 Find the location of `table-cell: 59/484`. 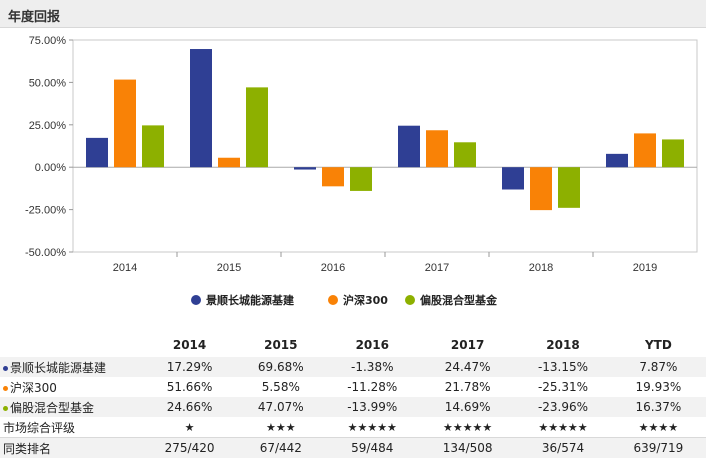

table-cell: 59/484 is located at coordinates (372, 448).